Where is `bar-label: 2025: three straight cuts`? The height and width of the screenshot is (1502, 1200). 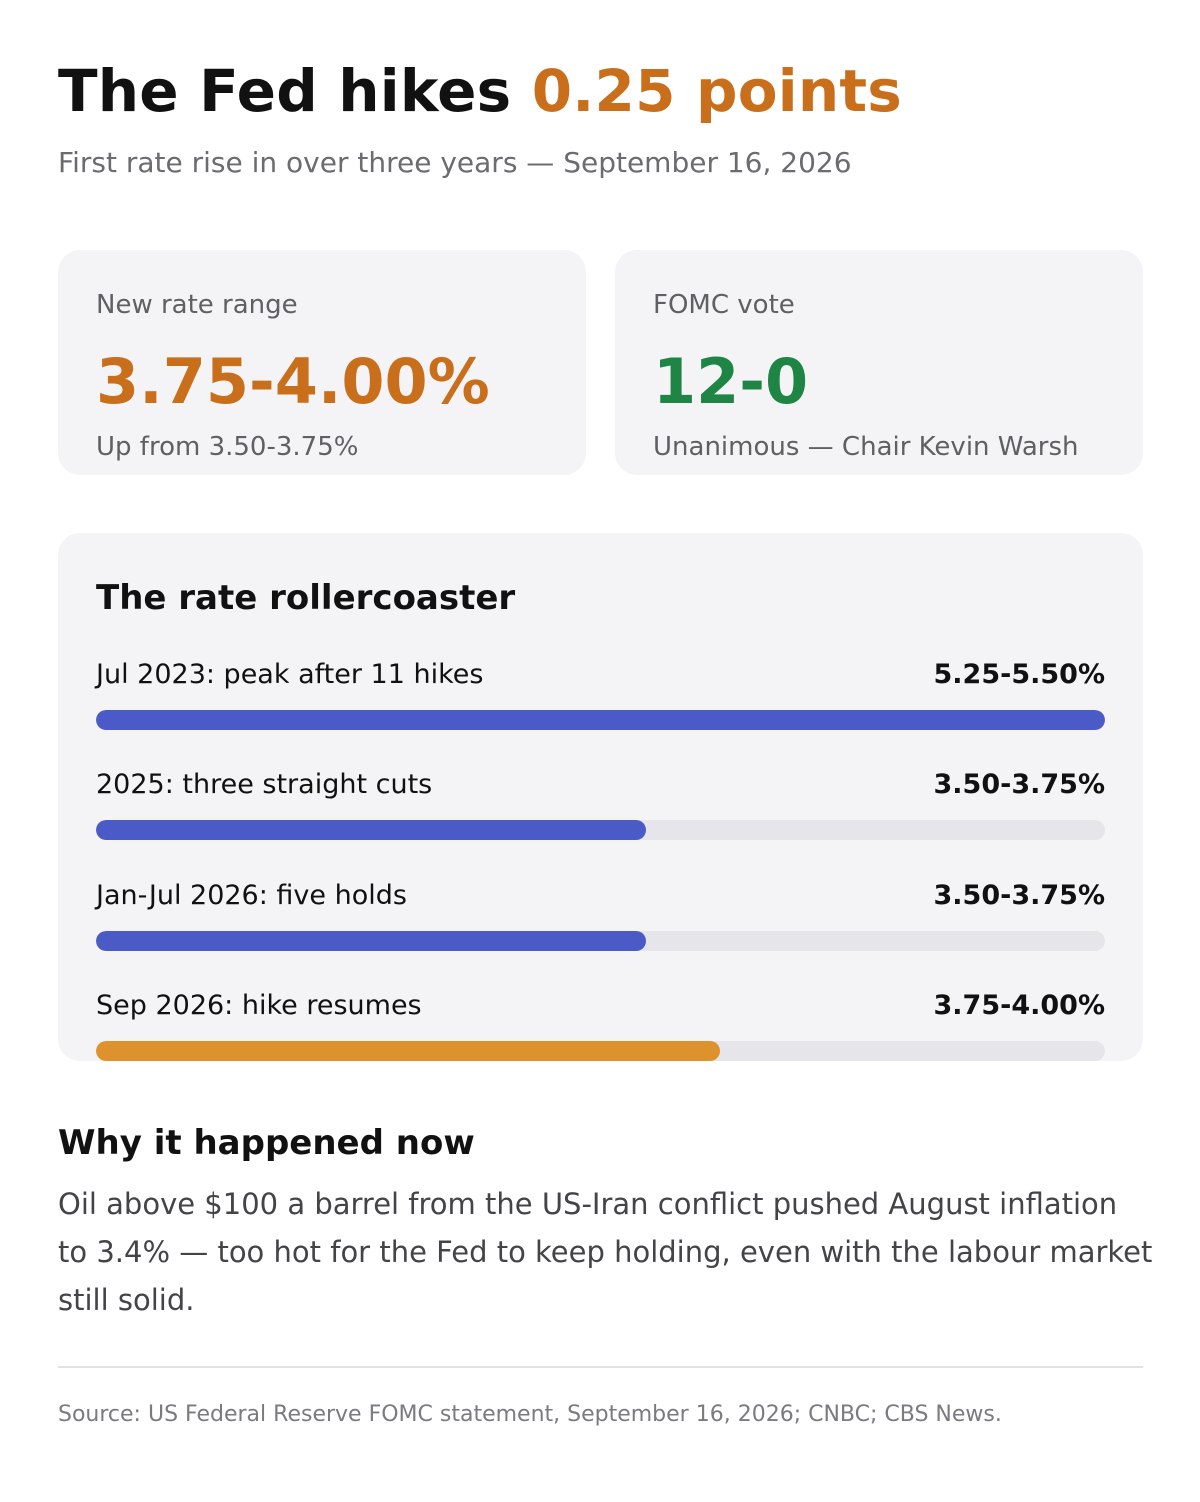
bar-label: 2025: three straight cuts is located at coordinates (264, 784).